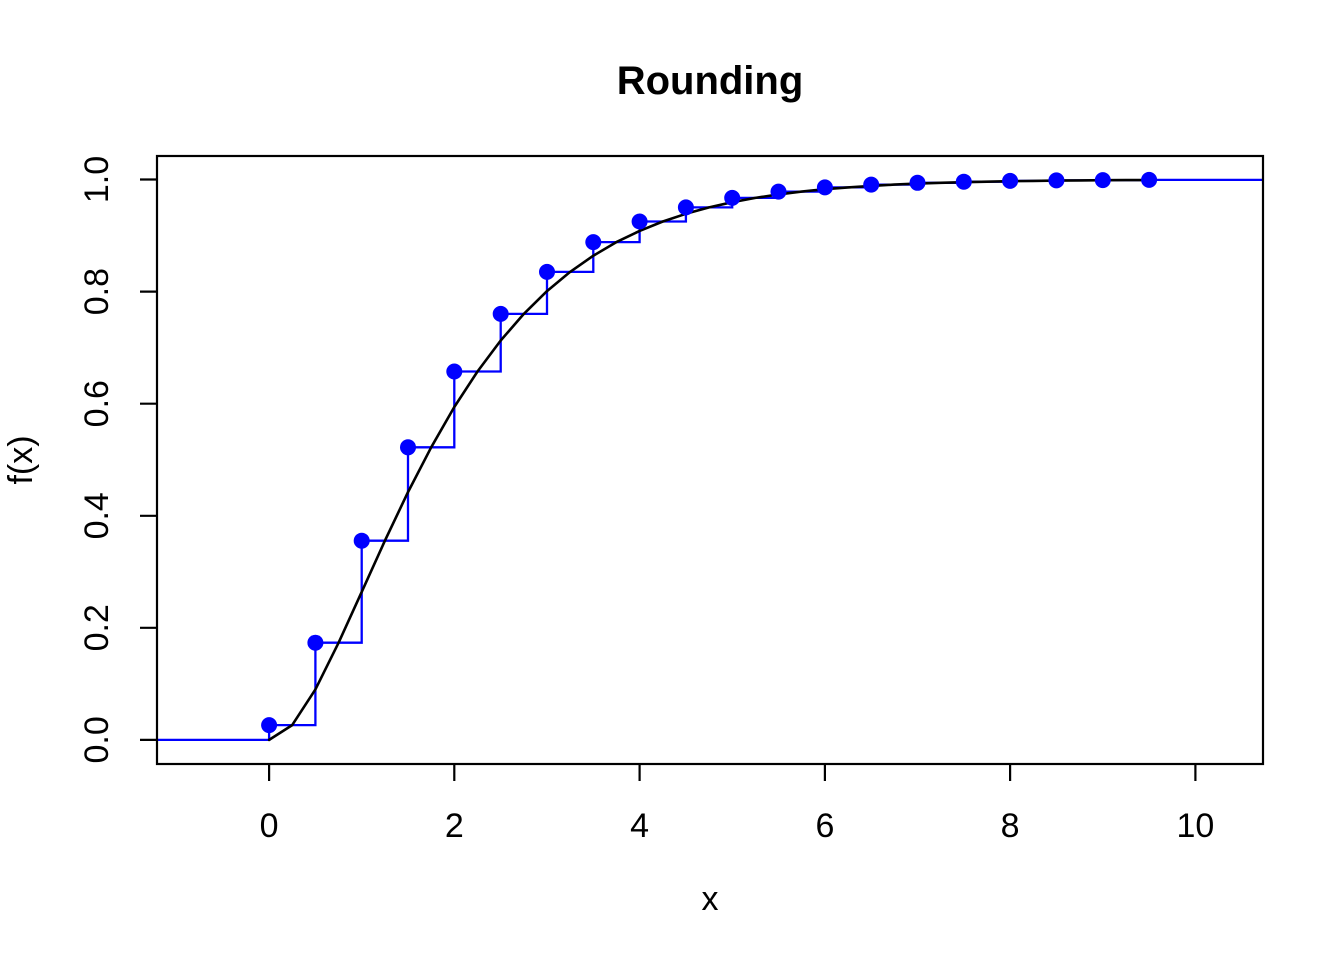  Describe the element at coordinates (21, 459) in the screenshot. I see `y-axis-label: f(x)` at that location.